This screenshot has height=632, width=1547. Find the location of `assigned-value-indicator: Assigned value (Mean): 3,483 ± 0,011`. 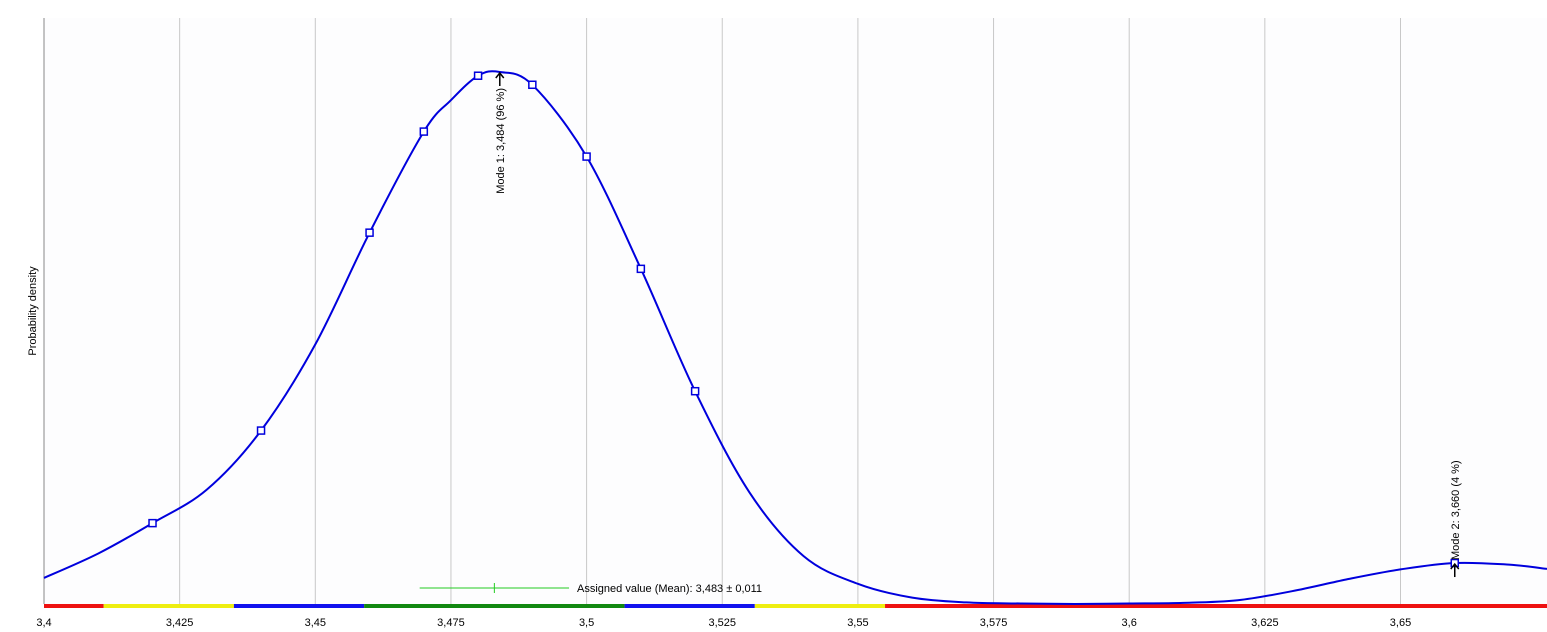

assigned-value-indicator: Assigned value (Mean): 3,483 ± 0,011 is located at coordinates (590, 589).